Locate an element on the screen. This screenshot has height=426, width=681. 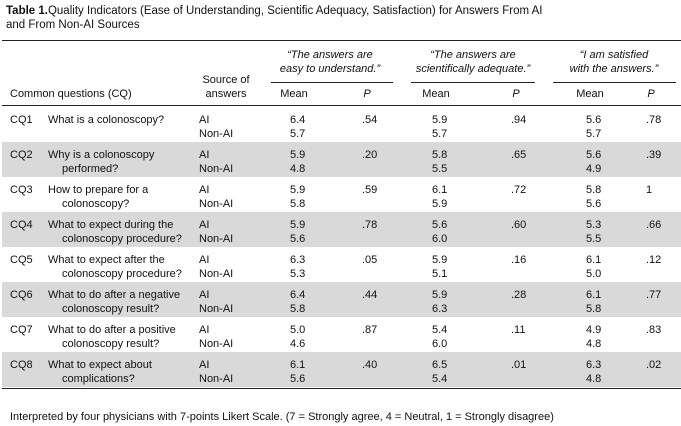
question-text: What to do after a positive is located at coordinates (112, 330).